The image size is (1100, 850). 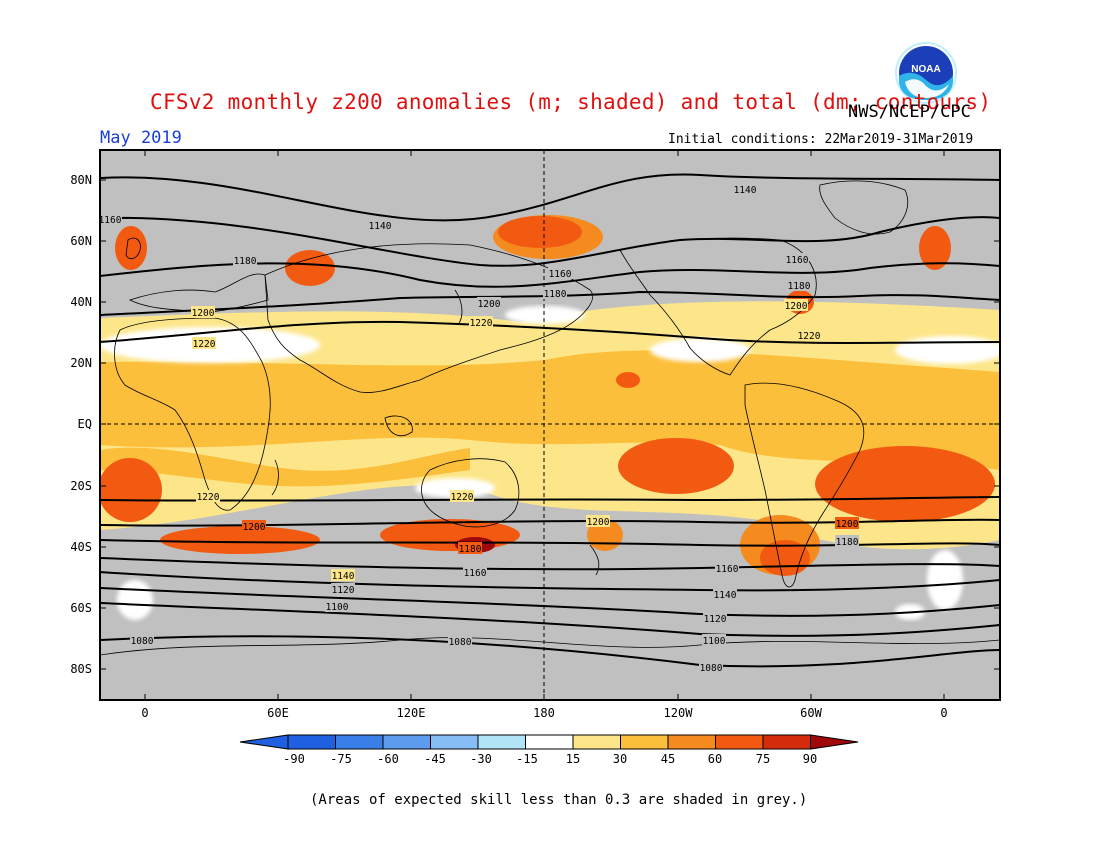 I want to click on colorbar-label: -90, so click(x=294, y=759).